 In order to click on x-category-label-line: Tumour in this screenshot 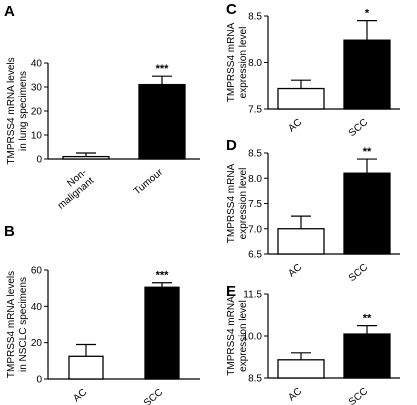, I will do `click(149, 182)`.